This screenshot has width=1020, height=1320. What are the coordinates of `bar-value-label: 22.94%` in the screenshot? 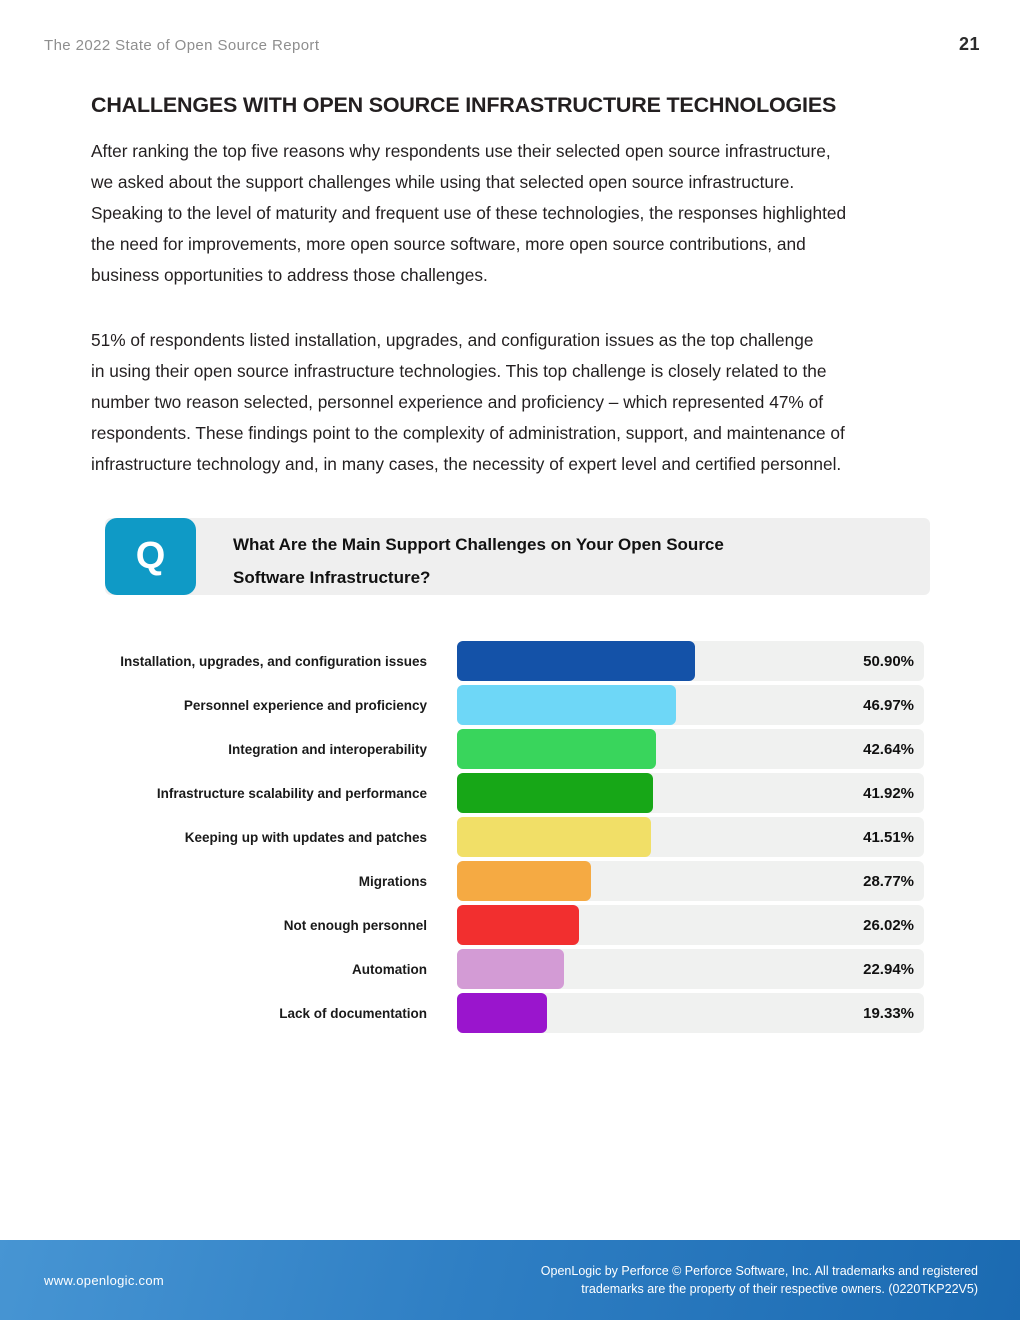 It's located at (888, 969).